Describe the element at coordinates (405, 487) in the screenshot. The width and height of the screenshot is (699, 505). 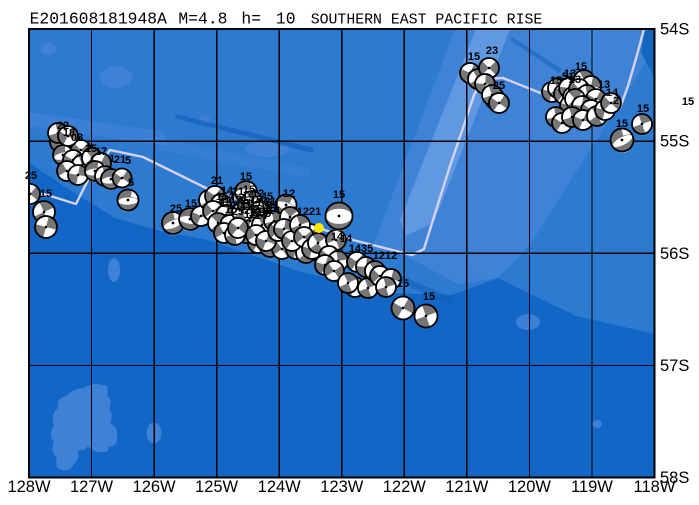
I see `svg-text: 122W` at that location.